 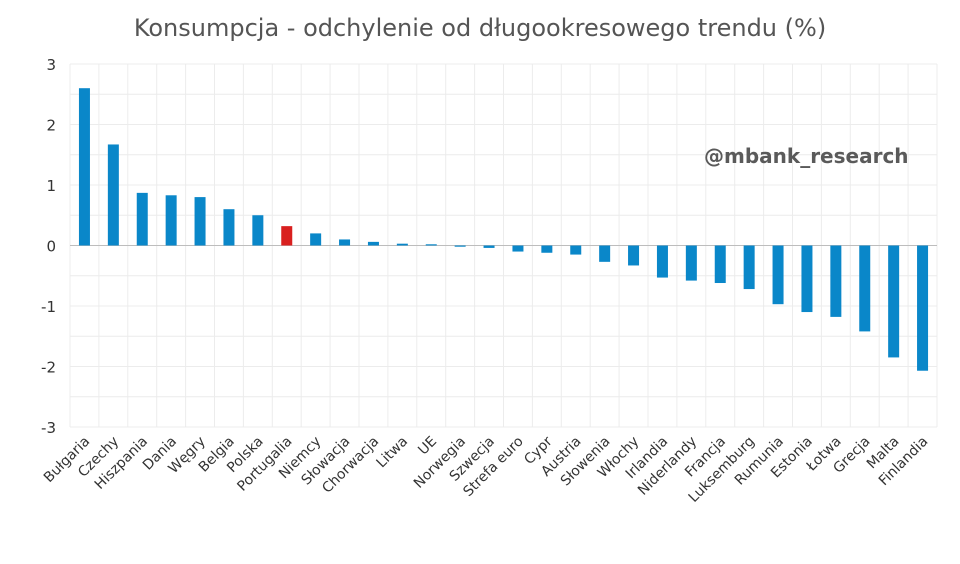 What do you see at coordinates (51, 126) in the screenshot?
I see `y-tick-label: 2` at bounding box center [51, 126].